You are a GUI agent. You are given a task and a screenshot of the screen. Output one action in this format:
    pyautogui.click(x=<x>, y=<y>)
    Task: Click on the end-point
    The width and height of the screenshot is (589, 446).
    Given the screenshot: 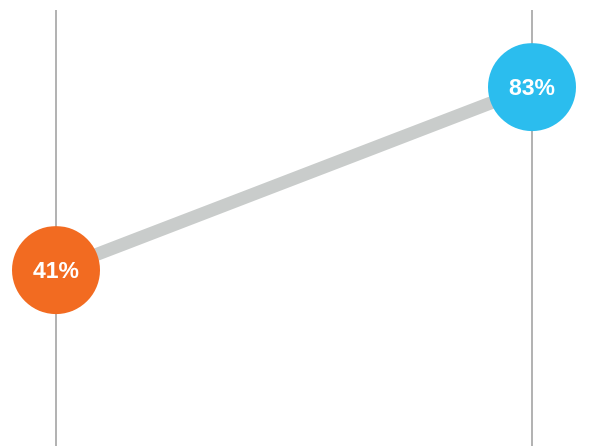 What is the action you would take?
    pyautogui.click(x=532, y=87)
    